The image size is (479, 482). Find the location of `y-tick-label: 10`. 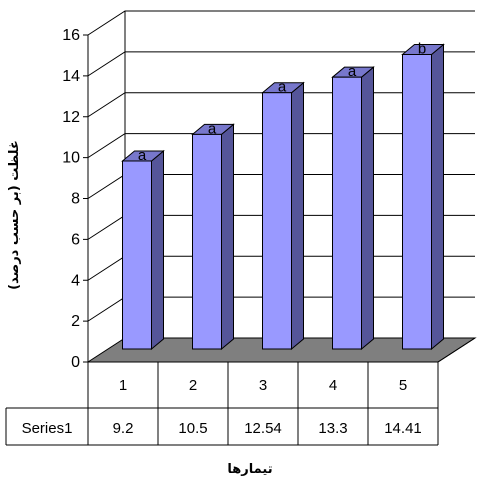

y-tick-label: 10 is located at coordinates (71, 158).